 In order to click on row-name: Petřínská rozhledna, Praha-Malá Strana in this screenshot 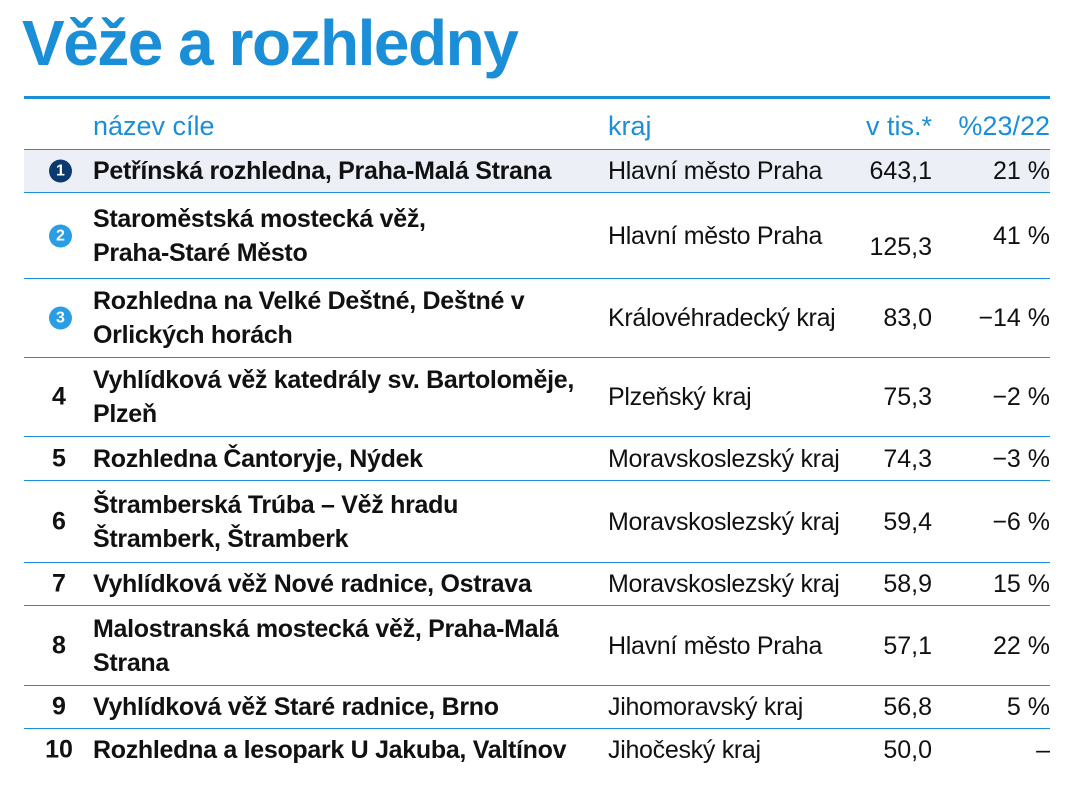, I will do `click(322, 171)`.